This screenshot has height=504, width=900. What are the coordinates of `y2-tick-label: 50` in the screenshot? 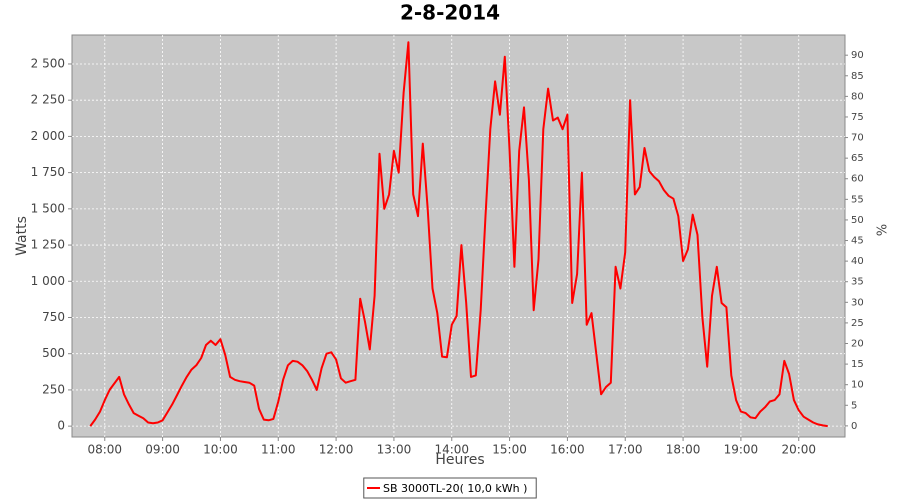 It's located at (857, 220).